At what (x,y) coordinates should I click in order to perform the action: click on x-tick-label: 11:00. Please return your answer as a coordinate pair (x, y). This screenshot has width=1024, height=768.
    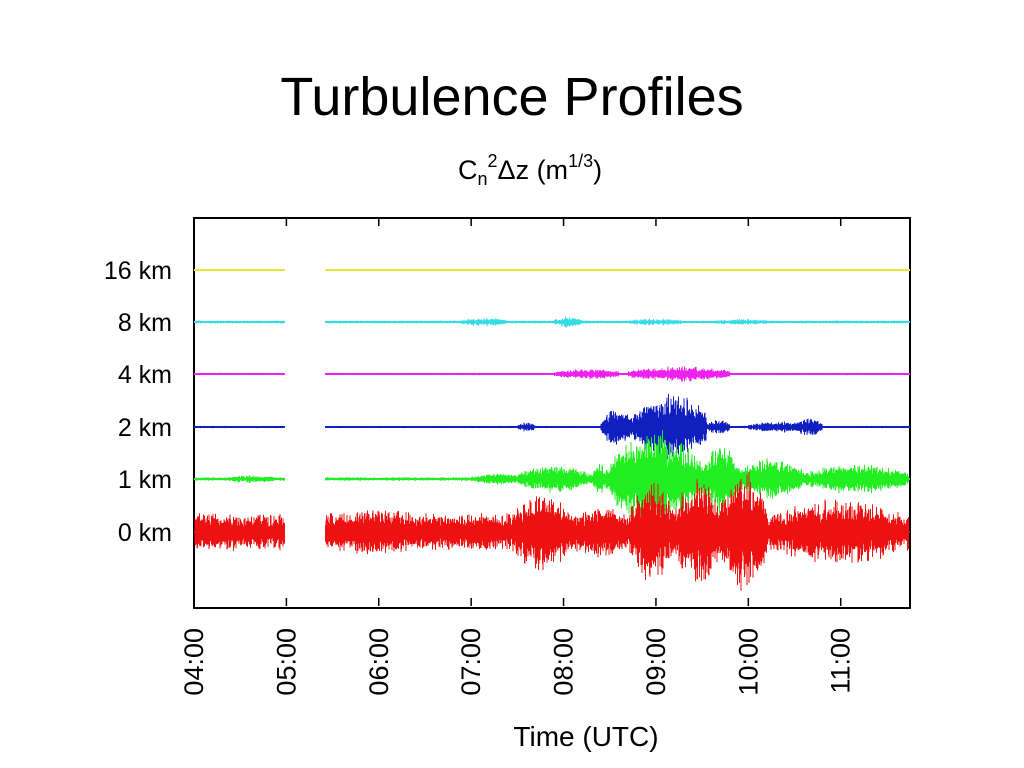
    Looking at the image, I should click on (841, 661).